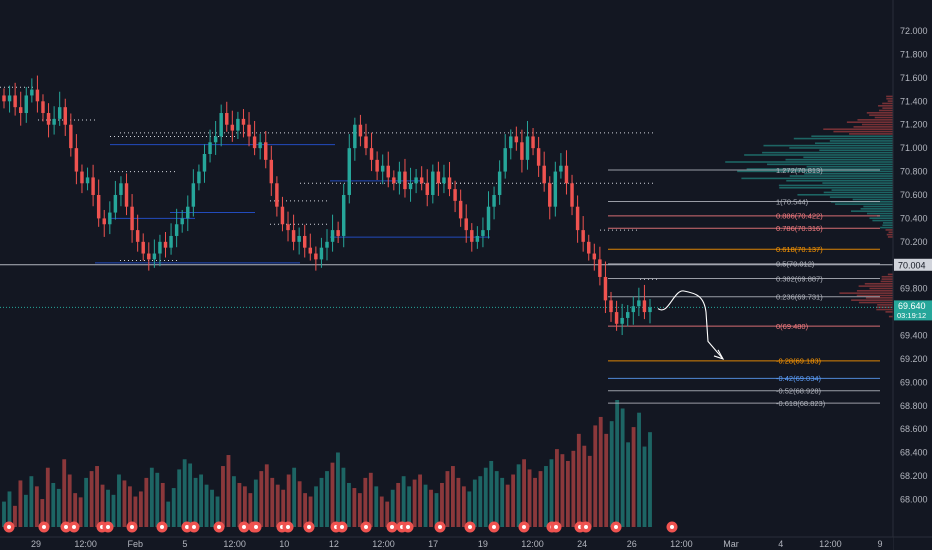 This screenshot has height=550, width=932. Describe the element at coordinates (446, 543) in the screenshot. I see `time-axis-bg` at that location.